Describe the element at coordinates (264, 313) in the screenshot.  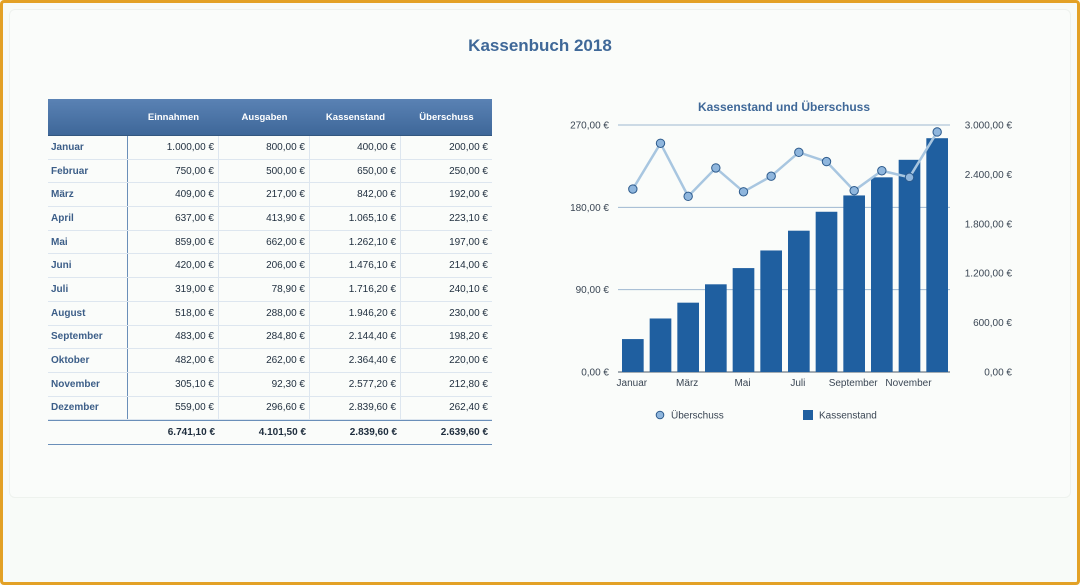
I see `cell-ausgaben: 288,00 €` at that location.